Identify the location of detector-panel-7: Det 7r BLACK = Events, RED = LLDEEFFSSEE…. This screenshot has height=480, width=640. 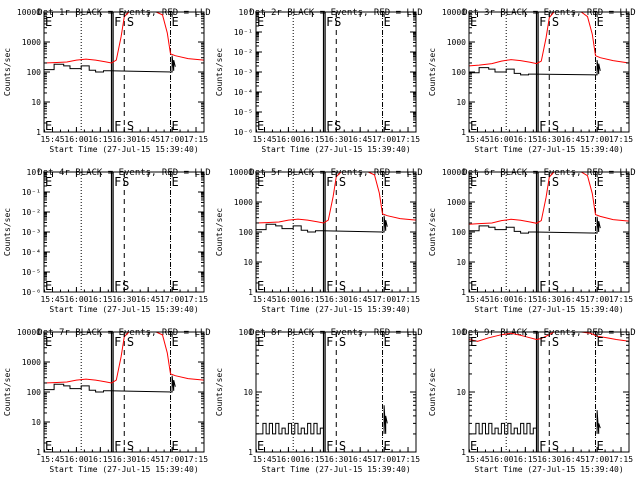
(107, 401).